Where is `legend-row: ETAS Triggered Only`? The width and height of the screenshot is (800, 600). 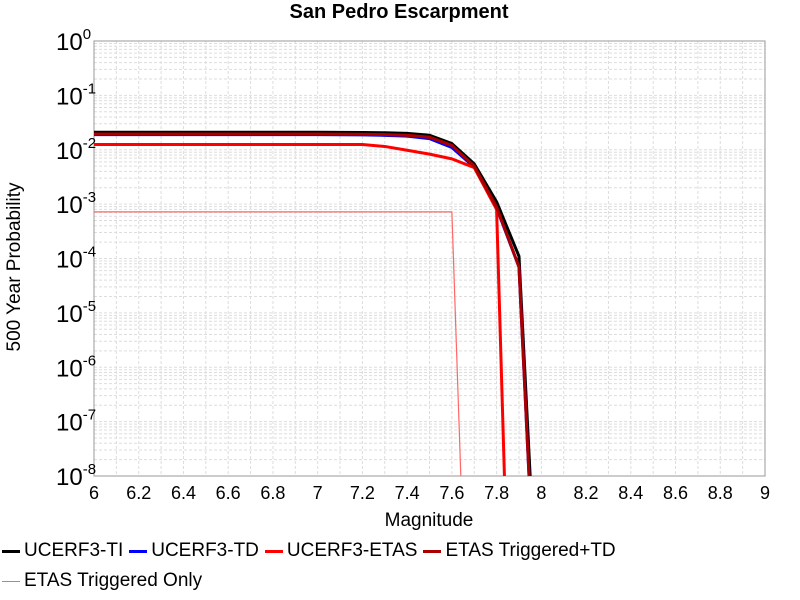 legend-row: ETAS Triggered Only is located at coordinates (400, 581).